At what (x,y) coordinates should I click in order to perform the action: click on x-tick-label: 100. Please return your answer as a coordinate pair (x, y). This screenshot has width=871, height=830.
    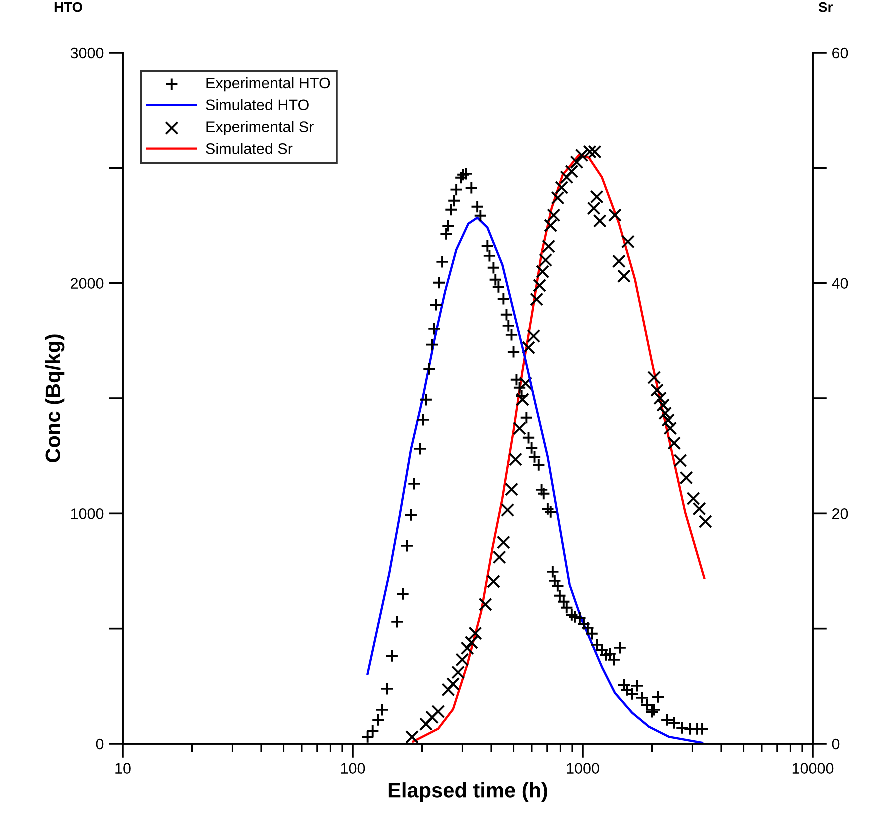
    Looking at the image, I should click on (353, 768).